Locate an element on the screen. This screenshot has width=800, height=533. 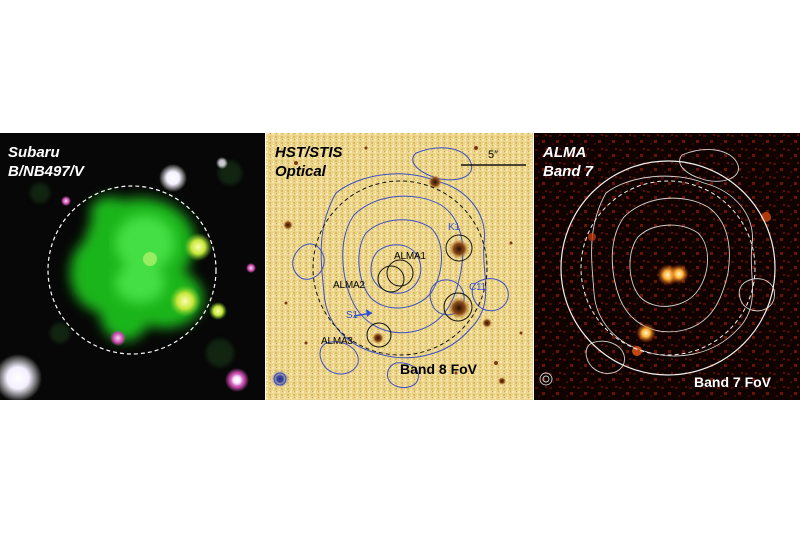
alma-panel-label: ALMA Band 7 is located at coordinates (568, 162).